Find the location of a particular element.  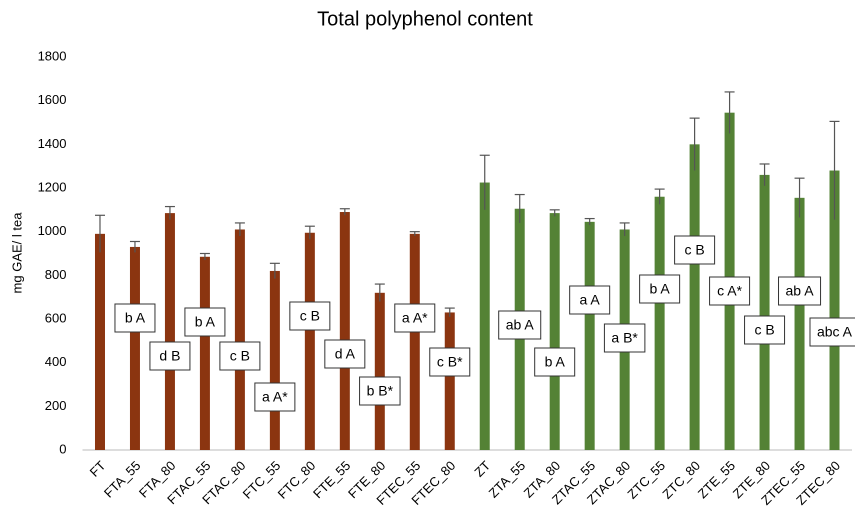

x-tick-label: ZTA_55 is located at coordinates (507, 479).